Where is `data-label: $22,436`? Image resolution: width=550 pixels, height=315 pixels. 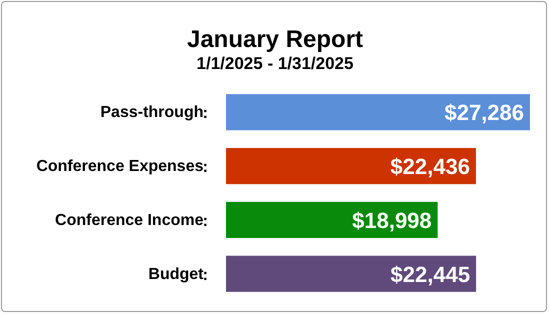
data-label: $22,436 is located at coordinates (430, 167).